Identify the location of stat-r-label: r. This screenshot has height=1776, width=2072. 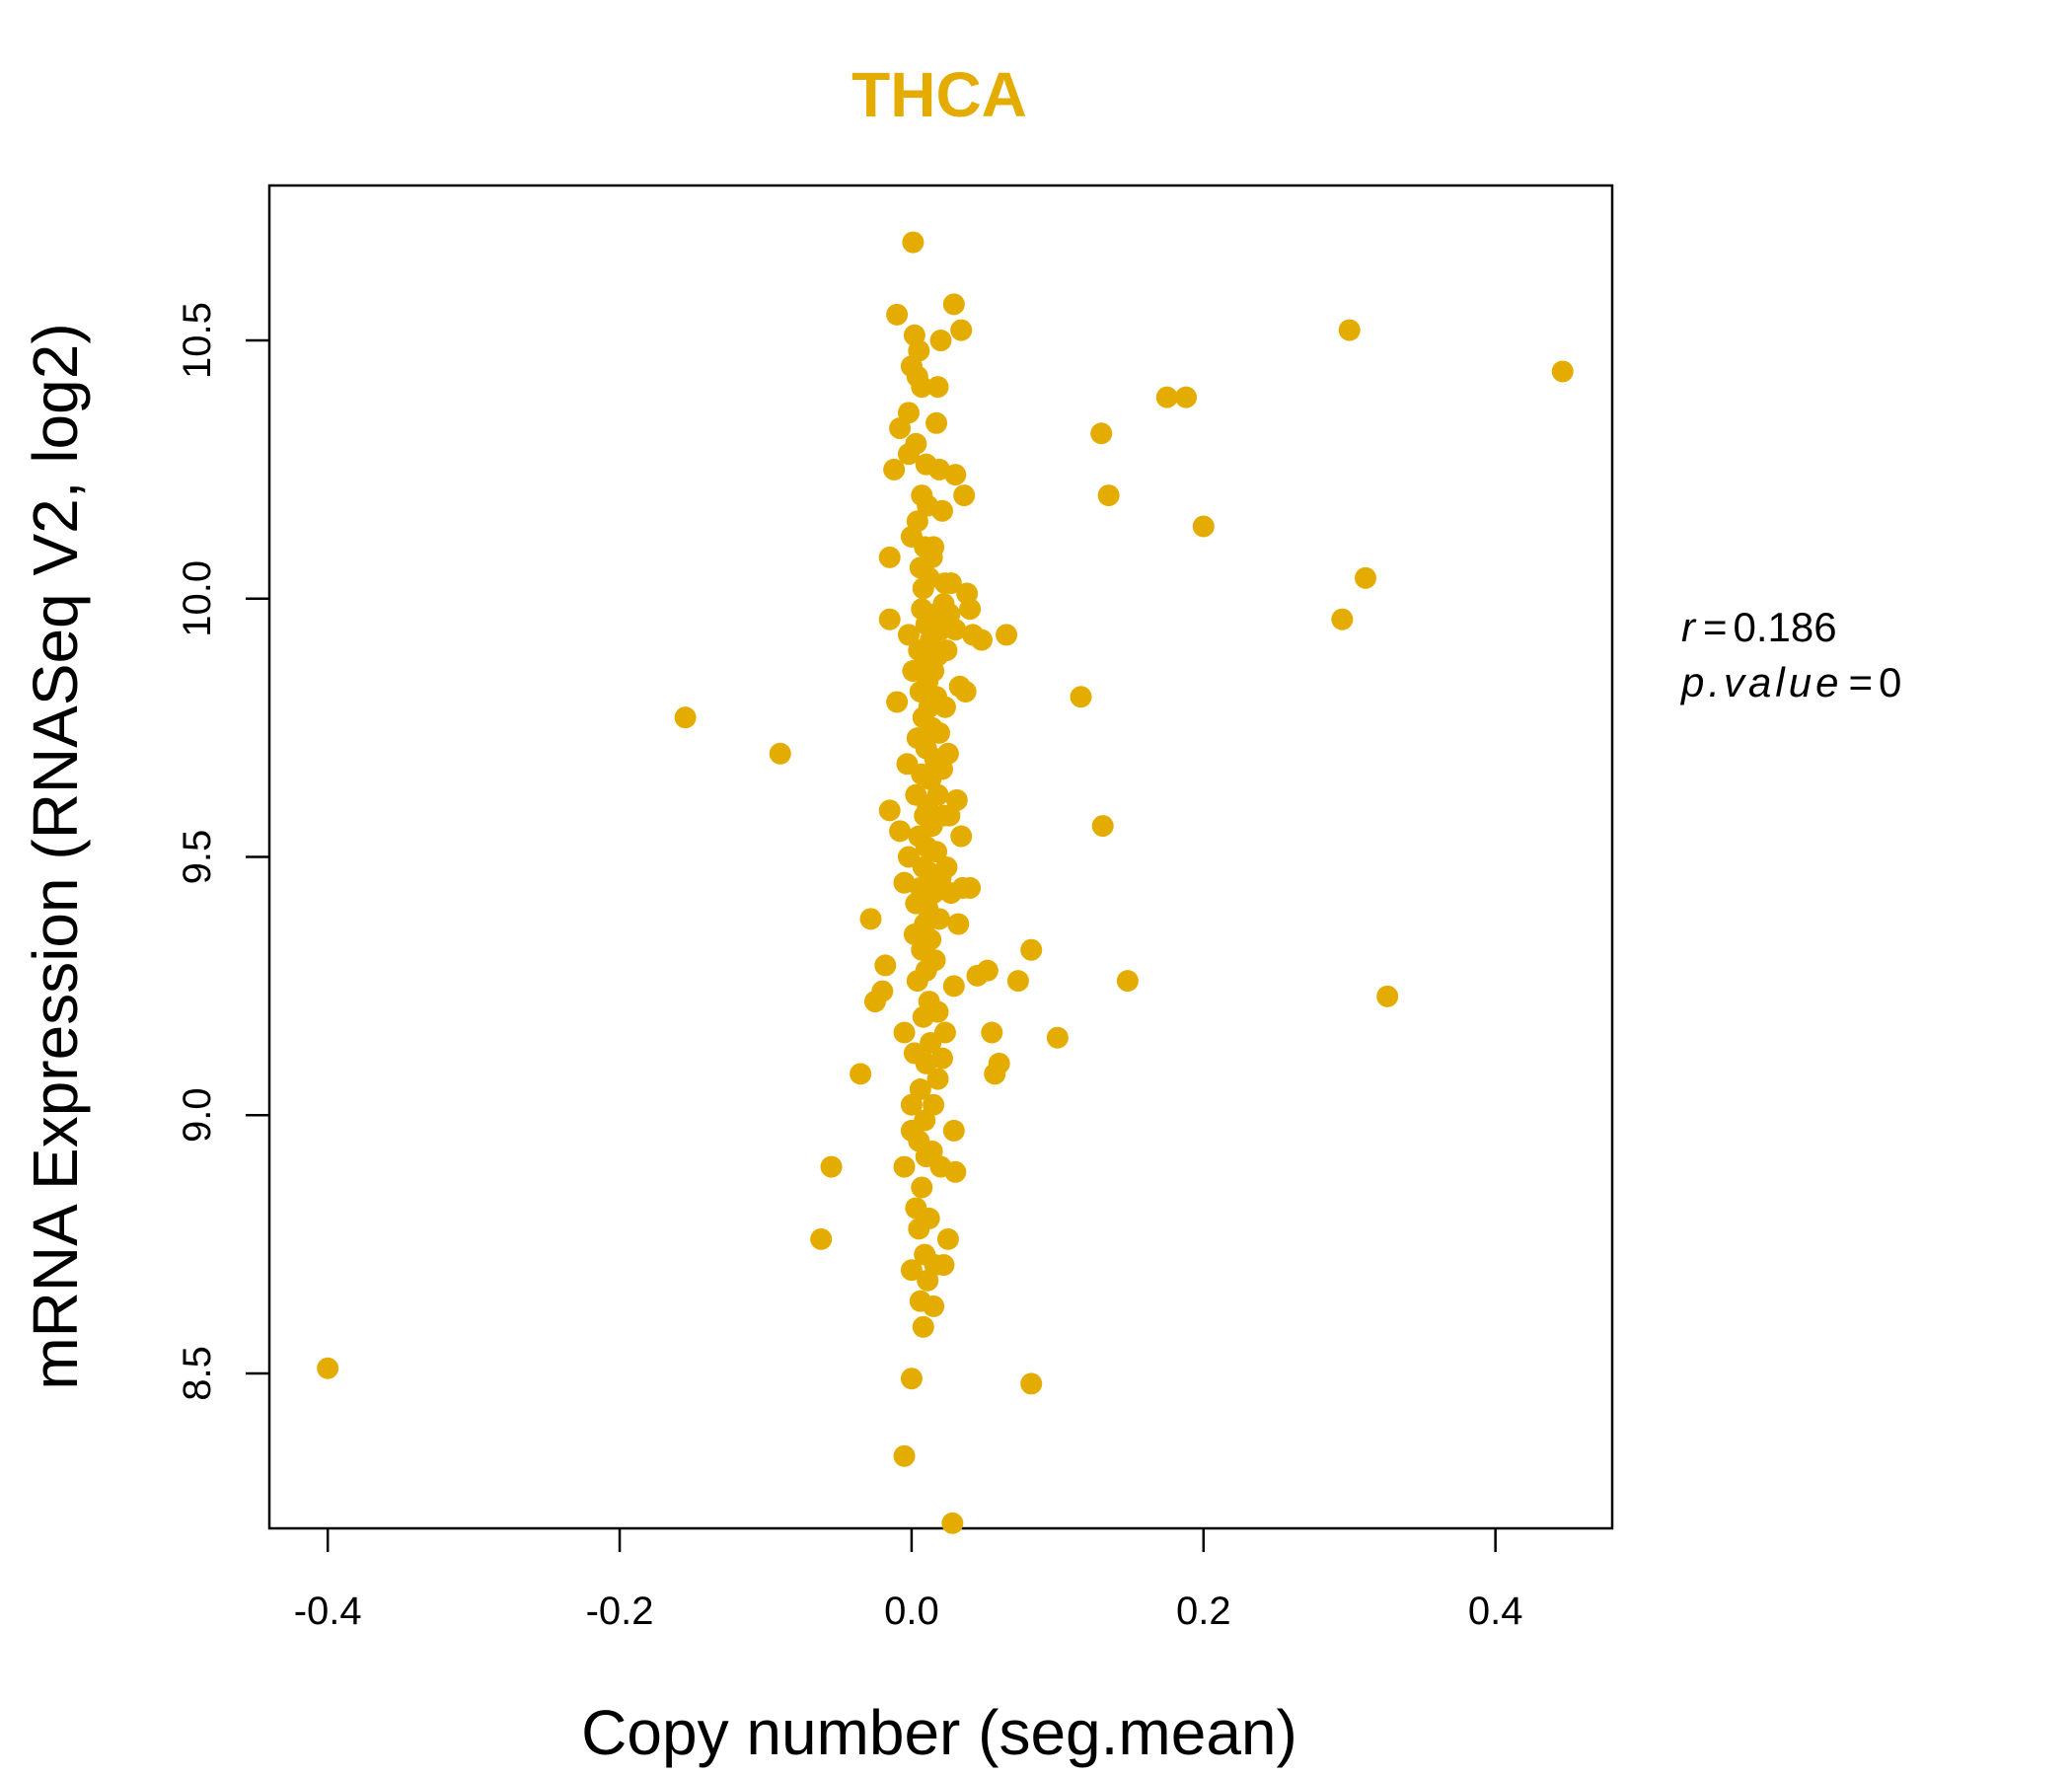
(1689, 627).